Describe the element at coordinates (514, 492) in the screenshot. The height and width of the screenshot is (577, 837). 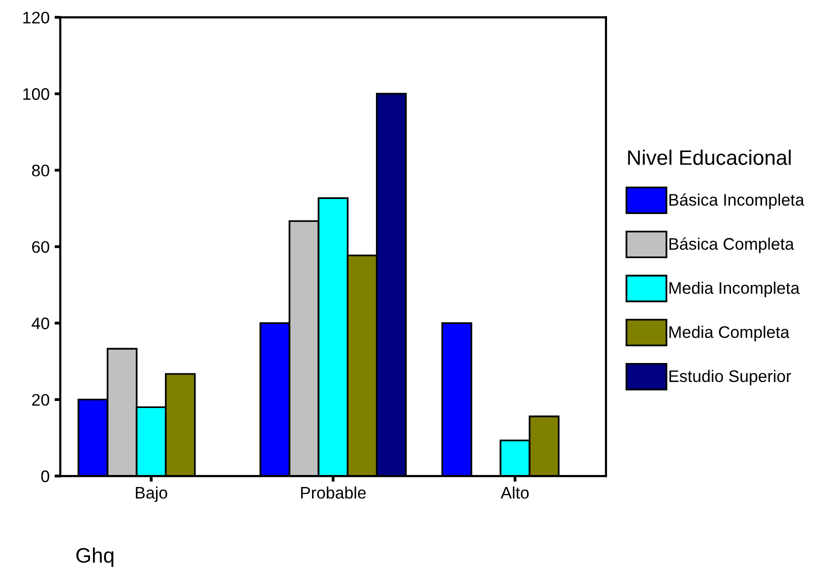
I see `x-tick-label: Alto` at that location.